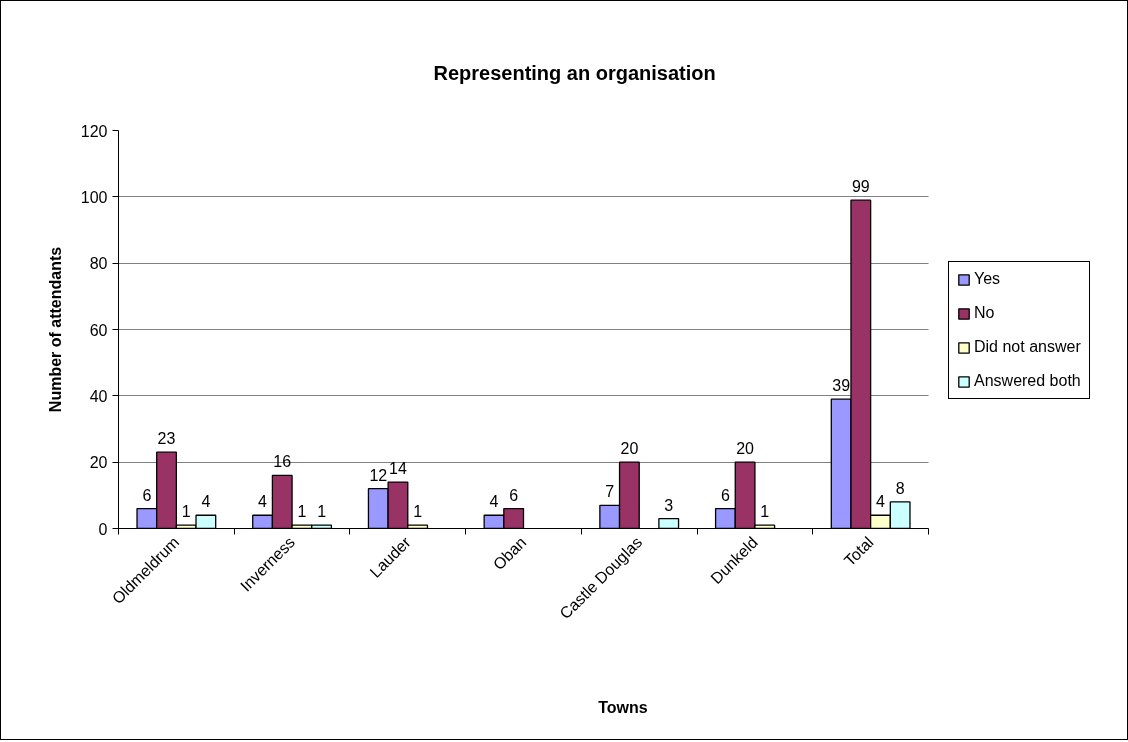 The width and height of the screenshot is (1128, 742). What do you see at coordinates (1027, 381) in the screenshot?
I see `legend-label: Answered both` at bounding box center [1027, 381].